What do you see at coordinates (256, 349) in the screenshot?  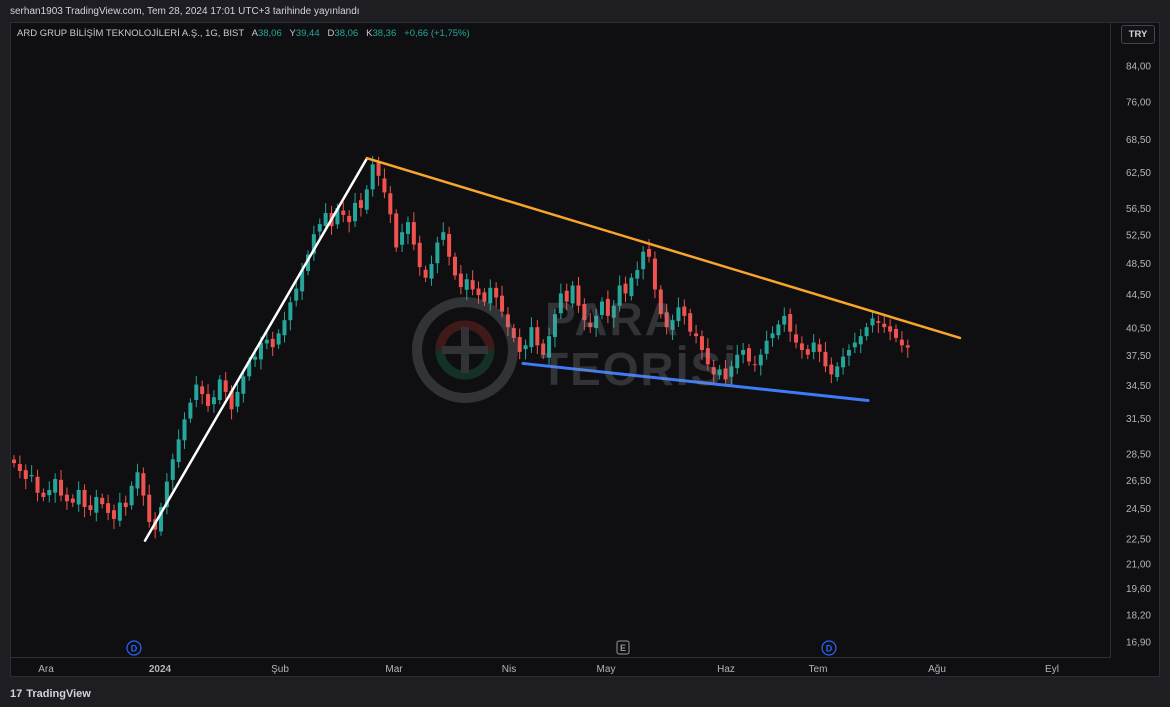 I see `white-trendline` at bounding box center [256, 349].